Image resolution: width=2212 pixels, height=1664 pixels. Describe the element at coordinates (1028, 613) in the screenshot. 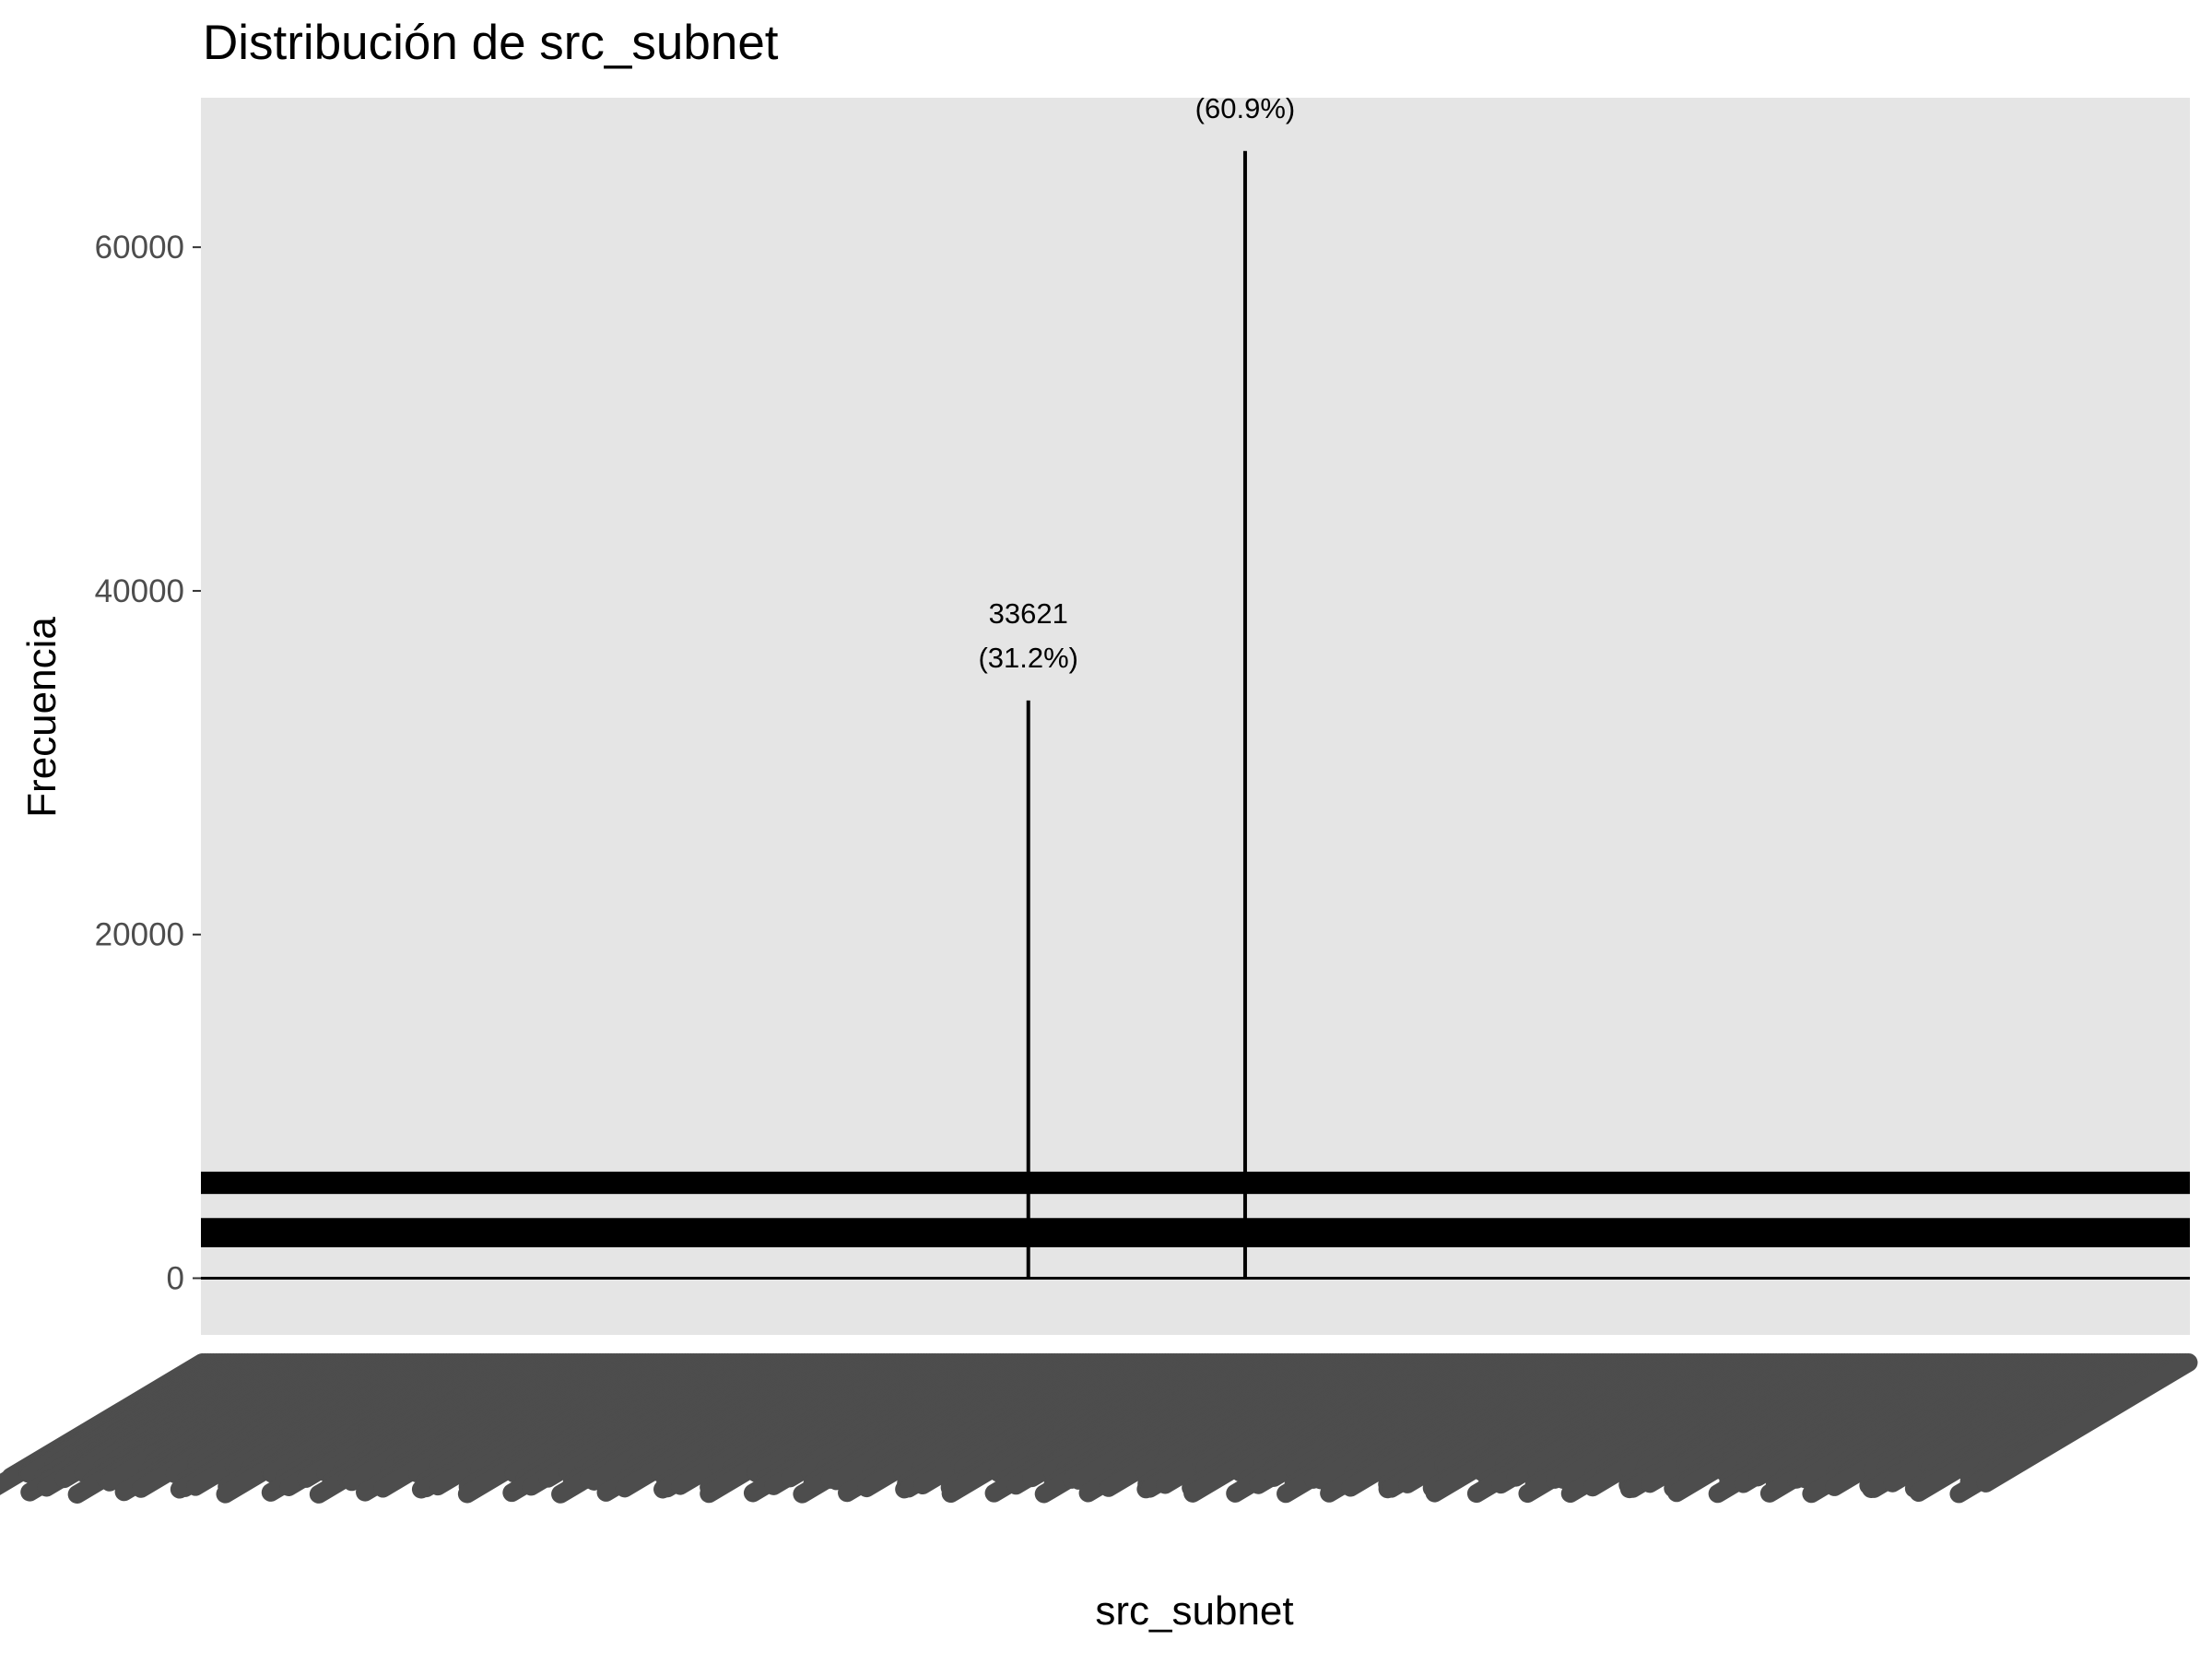

I see `bar-count-label-1: 33621` at that location.